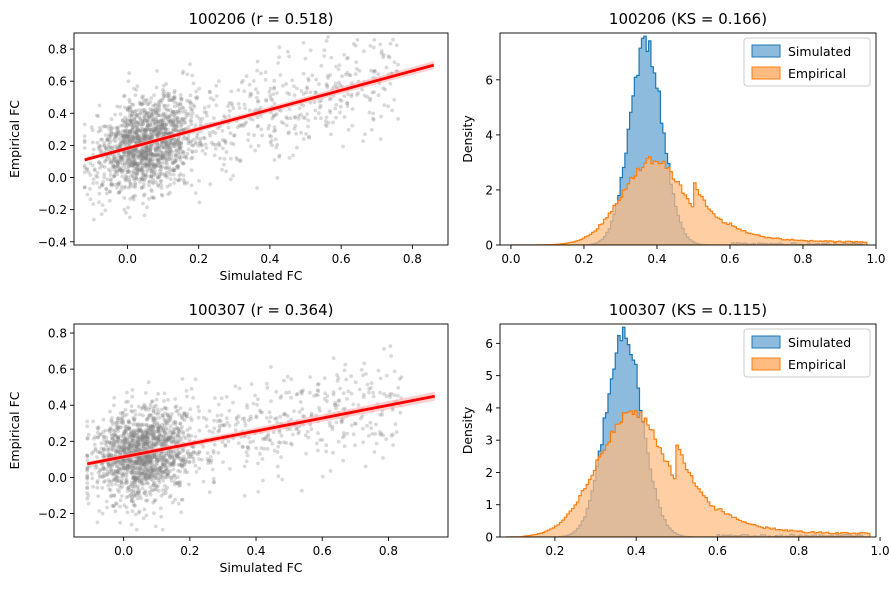  I want to click on chart-title: 100206 (r = 0.518), so click(261, 19).